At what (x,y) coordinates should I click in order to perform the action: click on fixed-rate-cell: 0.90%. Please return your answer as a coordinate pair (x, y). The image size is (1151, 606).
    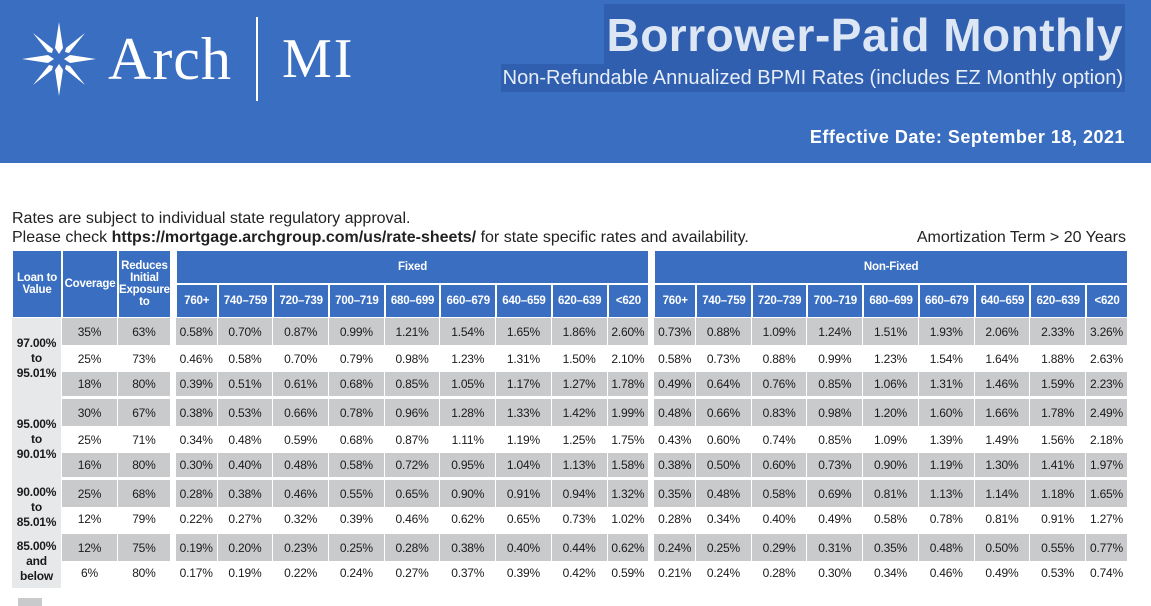
    Looking at the image, I should click on (468, 493).